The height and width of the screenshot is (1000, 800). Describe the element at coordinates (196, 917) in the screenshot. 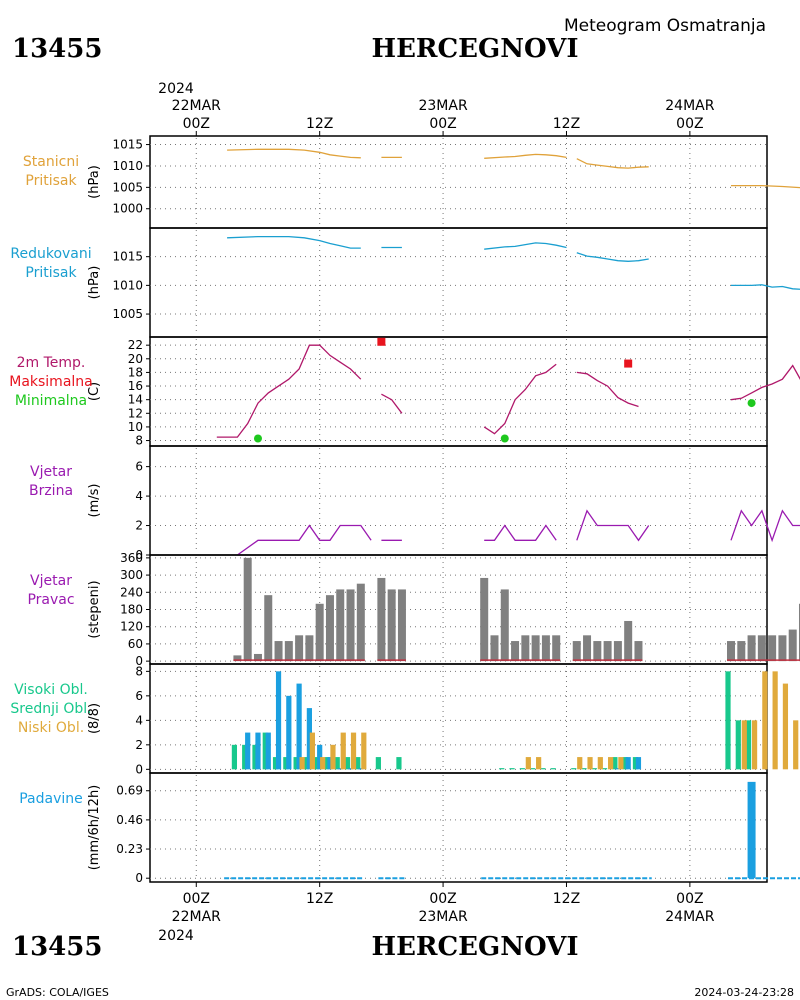

I see `bottom-date-label: 22MAR` at that location.